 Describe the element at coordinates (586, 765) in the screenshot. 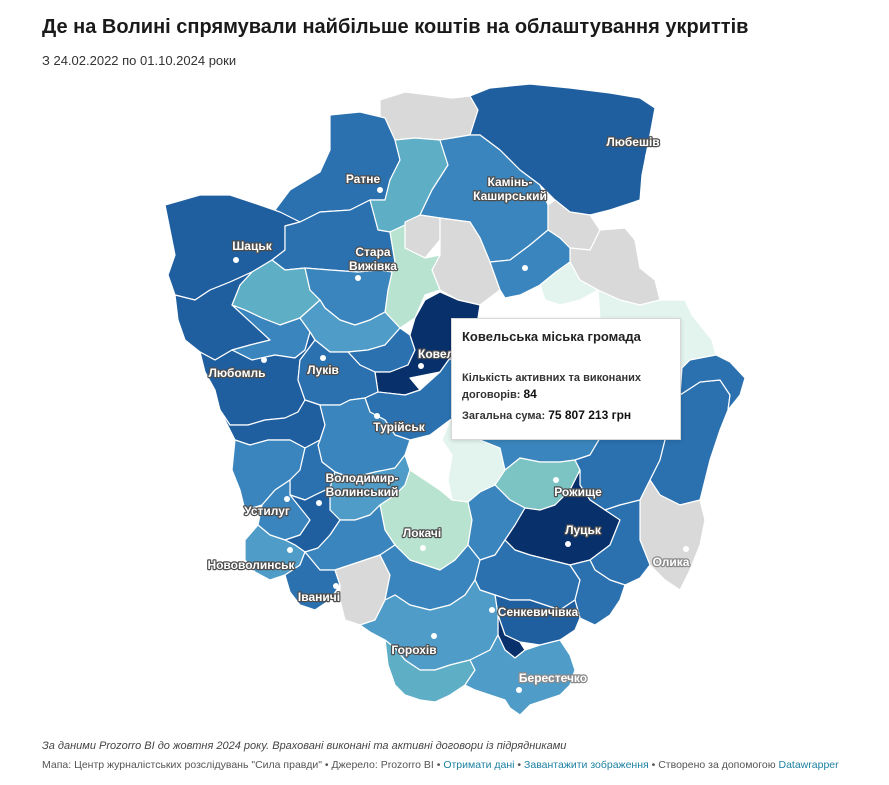

I see `download-image-link: Завантажити зображення` at that location.